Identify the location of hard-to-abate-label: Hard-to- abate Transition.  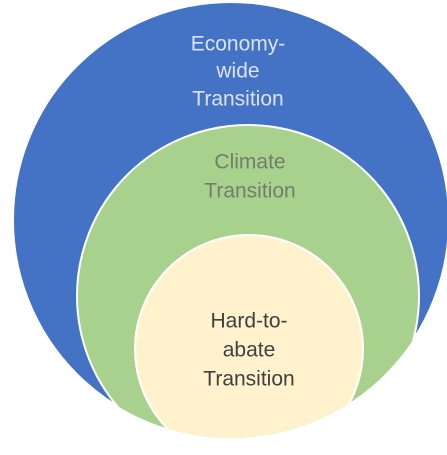
(248, 350).